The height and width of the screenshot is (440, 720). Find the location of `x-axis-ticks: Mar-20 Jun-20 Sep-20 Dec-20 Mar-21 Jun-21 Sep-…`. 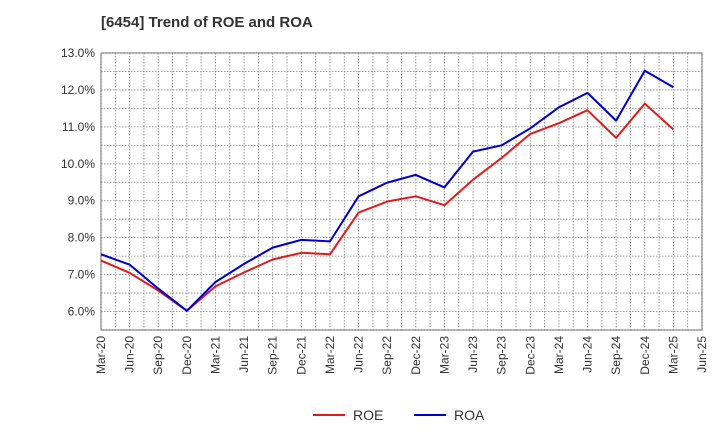

x-axis-ticks: Mar-20 Jun-20 Sep-20 Dec-20 Mar-21 Jun-21 Sep-… is located at coordinates (401, 355).